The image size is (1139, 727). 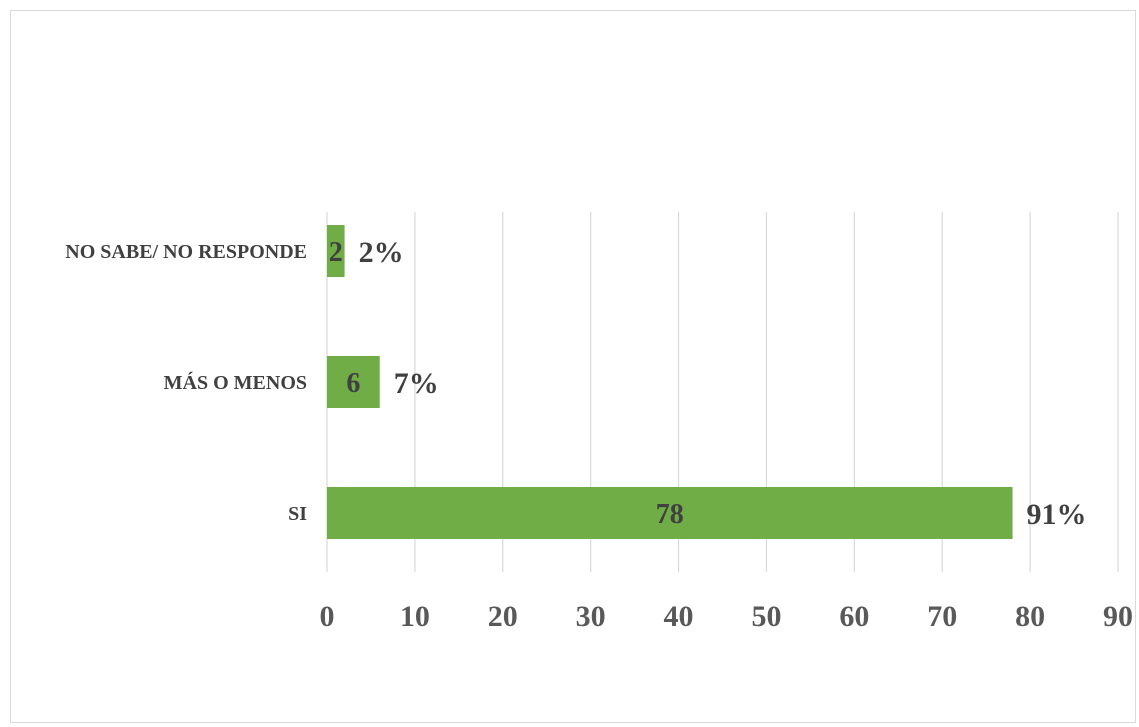 What do you see at coordinates (235, 382) in the screenshot?
I see `category-label-1: MÁS O MENOS` at bounding box center [235, 382].